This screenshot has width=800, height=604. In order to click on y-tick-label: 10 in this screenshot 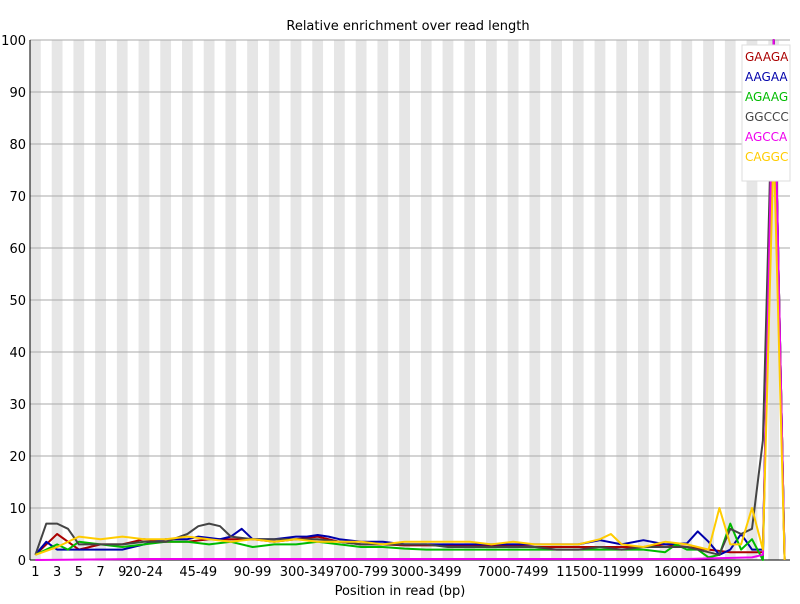, I will do `click(17, 509)`.